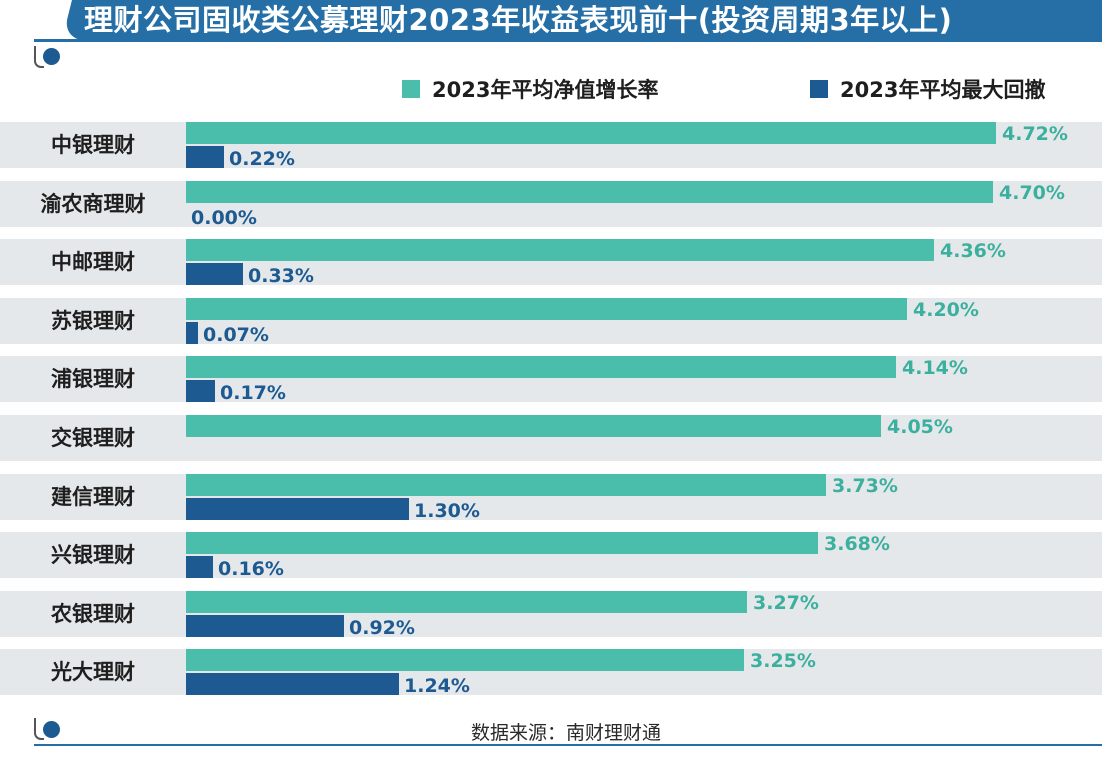  Describe the element at coordinates (819, 89) in the screenshot. I see `legend-swatch-drawdown` at that location.